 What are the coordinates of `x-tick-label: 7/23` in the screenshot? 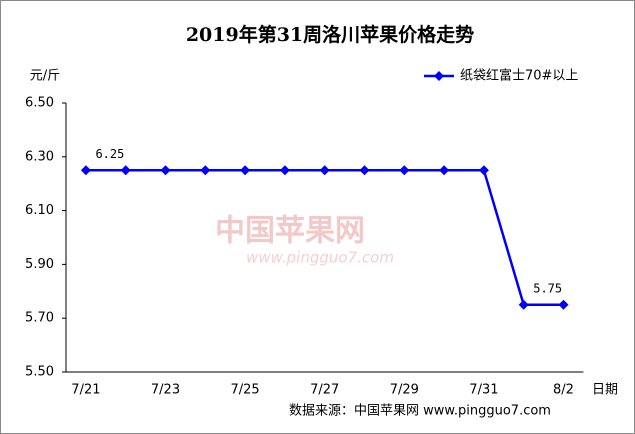 It's located at (165, 390).